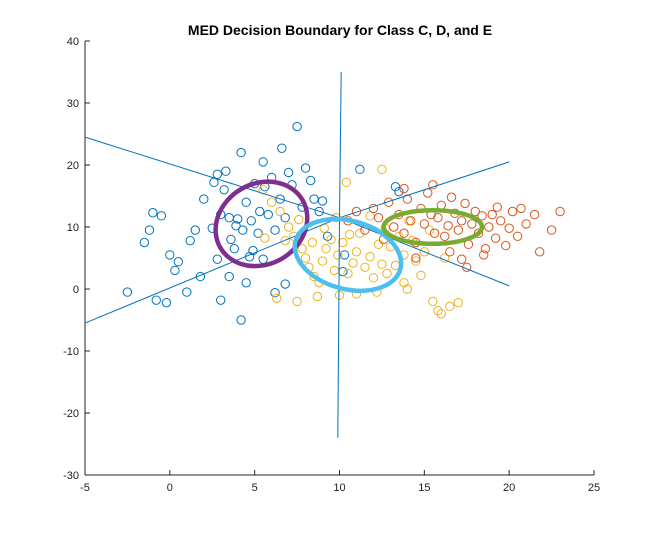 This screenshot has width=656, height=535. I want to click on y-tick-label: 30, so click(73, 104).